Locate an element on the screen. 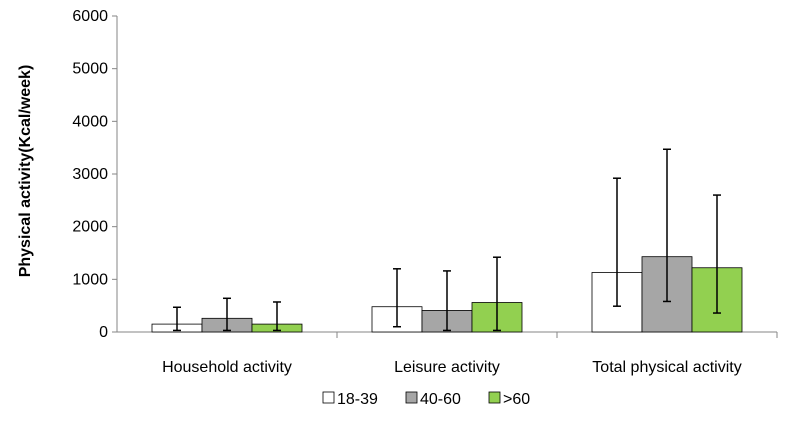 The height and width of the screenshot is (424, 789). y-tick-label: 4000 is located at coordinates (90, 121).